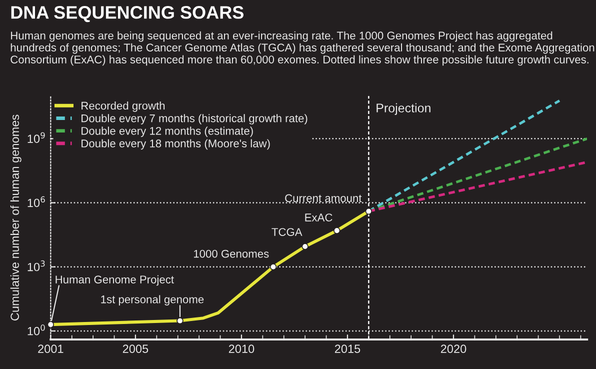 This screenshot has height=369, width=596. What do you see at coordinates (16, 217) in the screenshot?
I see `y-axis-title: Cumulative number of human genomes` at bounding box center [16, 217].